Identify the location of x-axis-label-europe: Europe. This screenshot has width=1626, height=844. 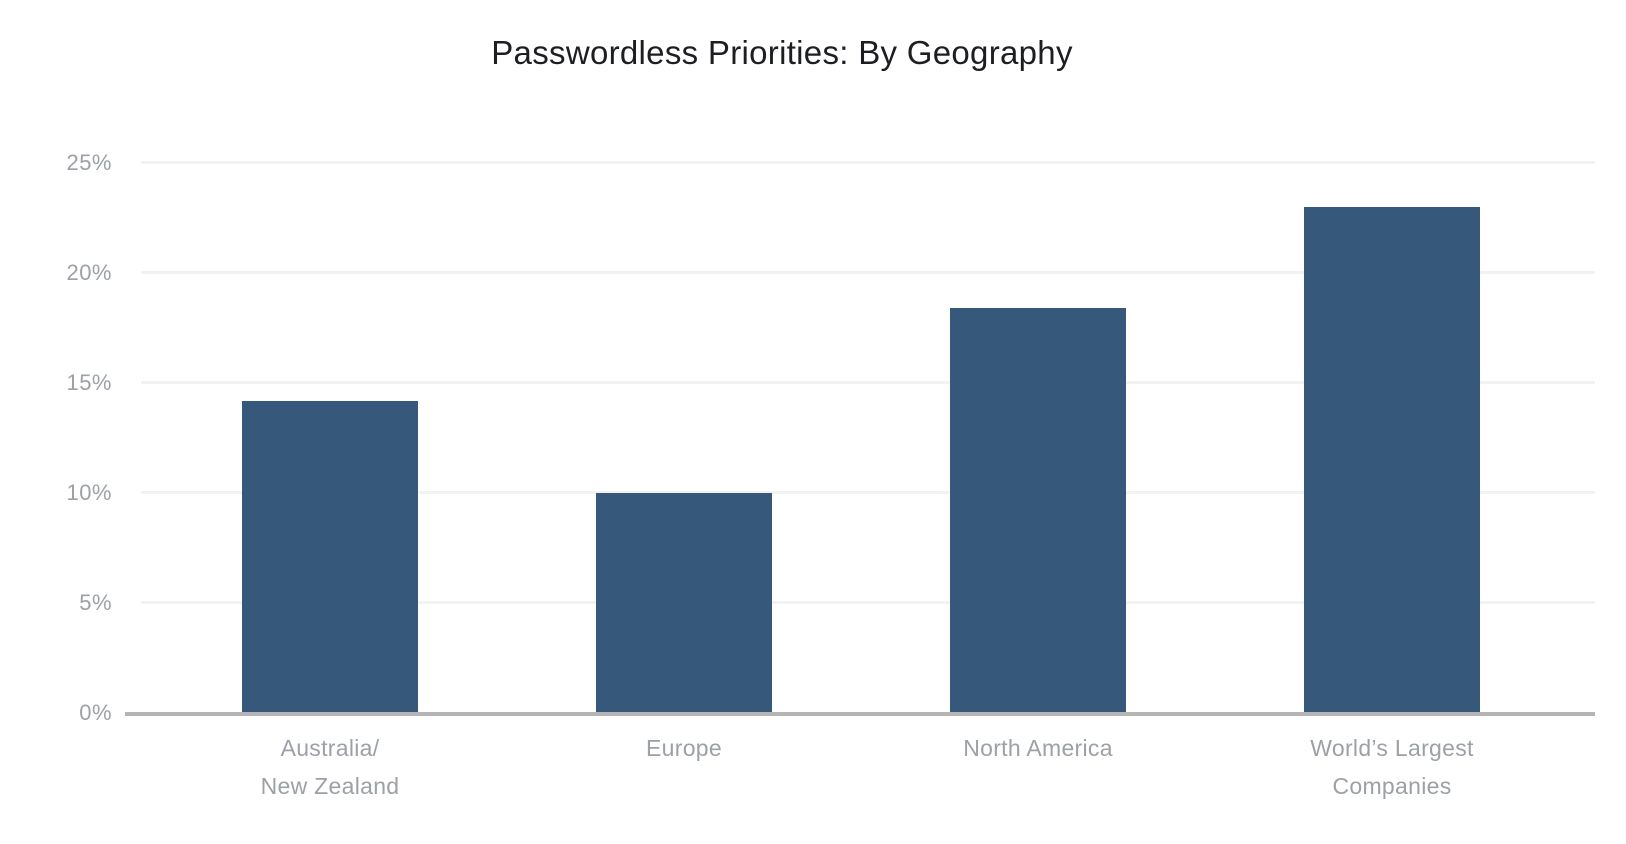
(684, 748).